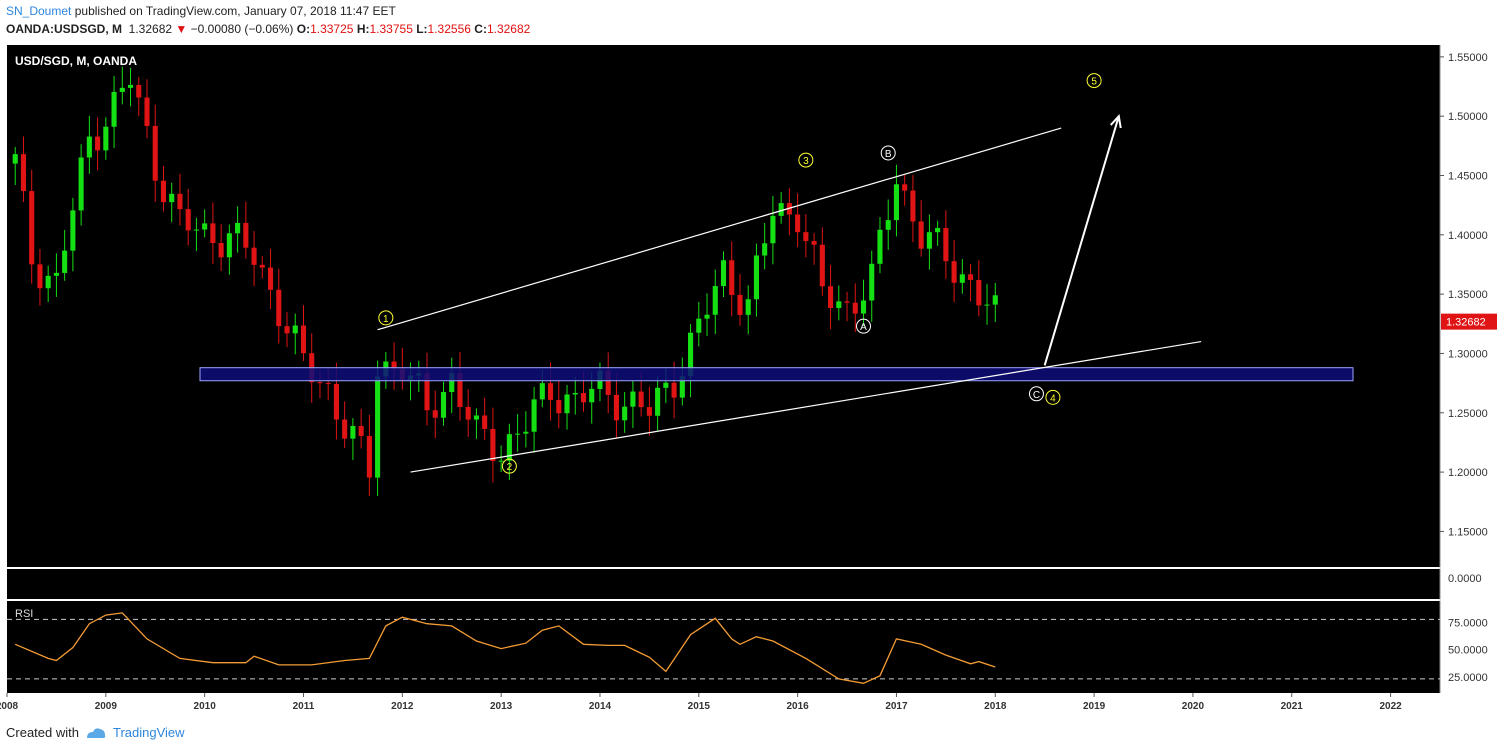 The image size is (1504, 751). I want to click on x-tick-label: 2012, so click(402, 706).